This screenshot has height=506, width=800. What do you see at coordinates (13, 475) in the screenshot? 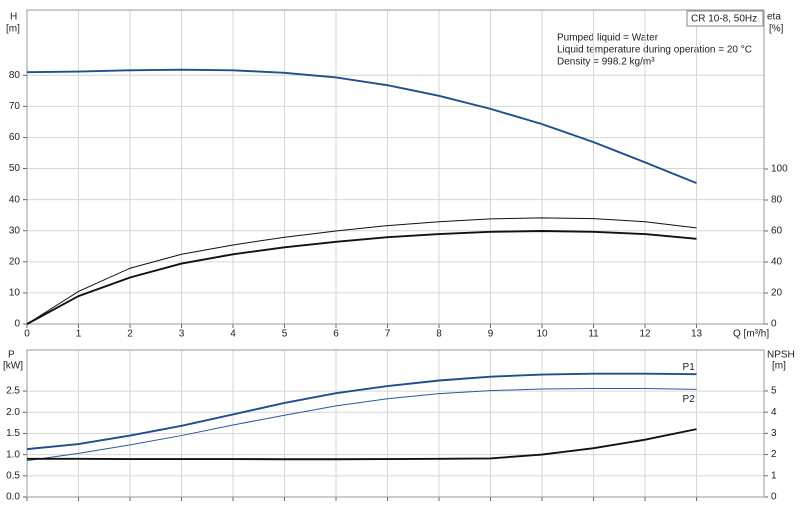
I see `y-tick-label: 0.5` at bounding box center [13, 475].